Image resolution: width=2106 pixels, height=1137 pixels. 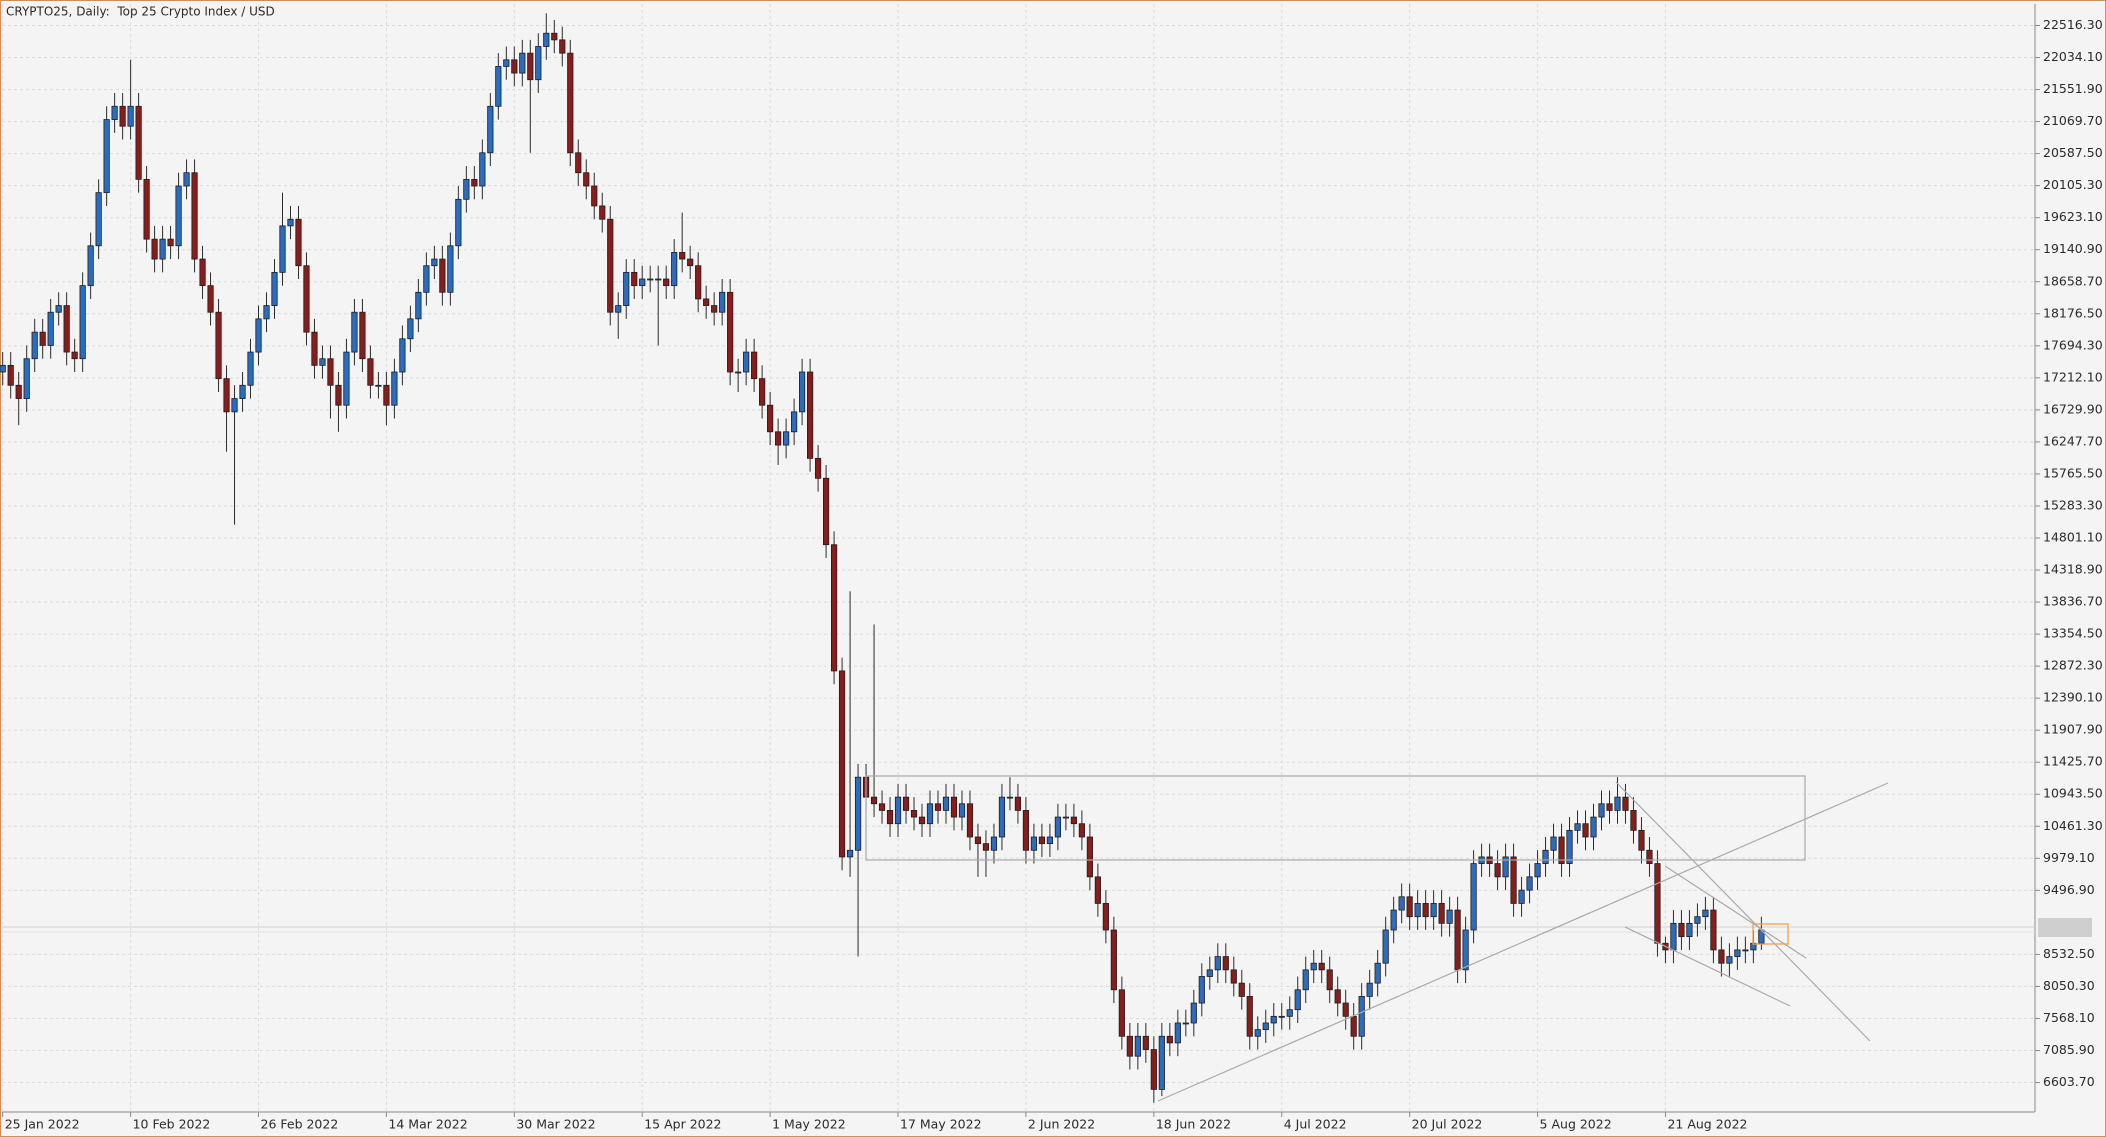 I want to click on y-tick-label: 19140.90, so click(x=2073, y=248).